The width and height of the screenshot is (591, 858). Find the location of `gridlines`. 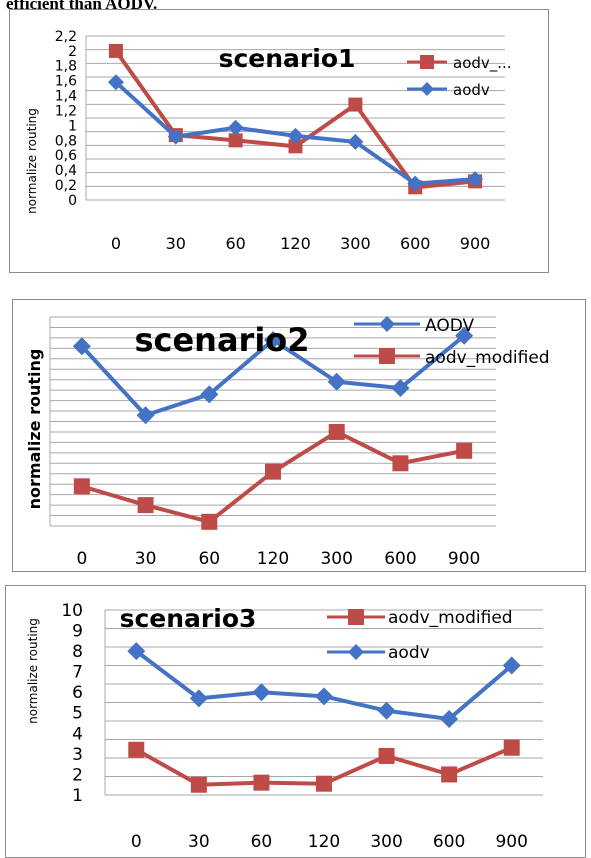

gridlines is located at coordinates (295, 118).